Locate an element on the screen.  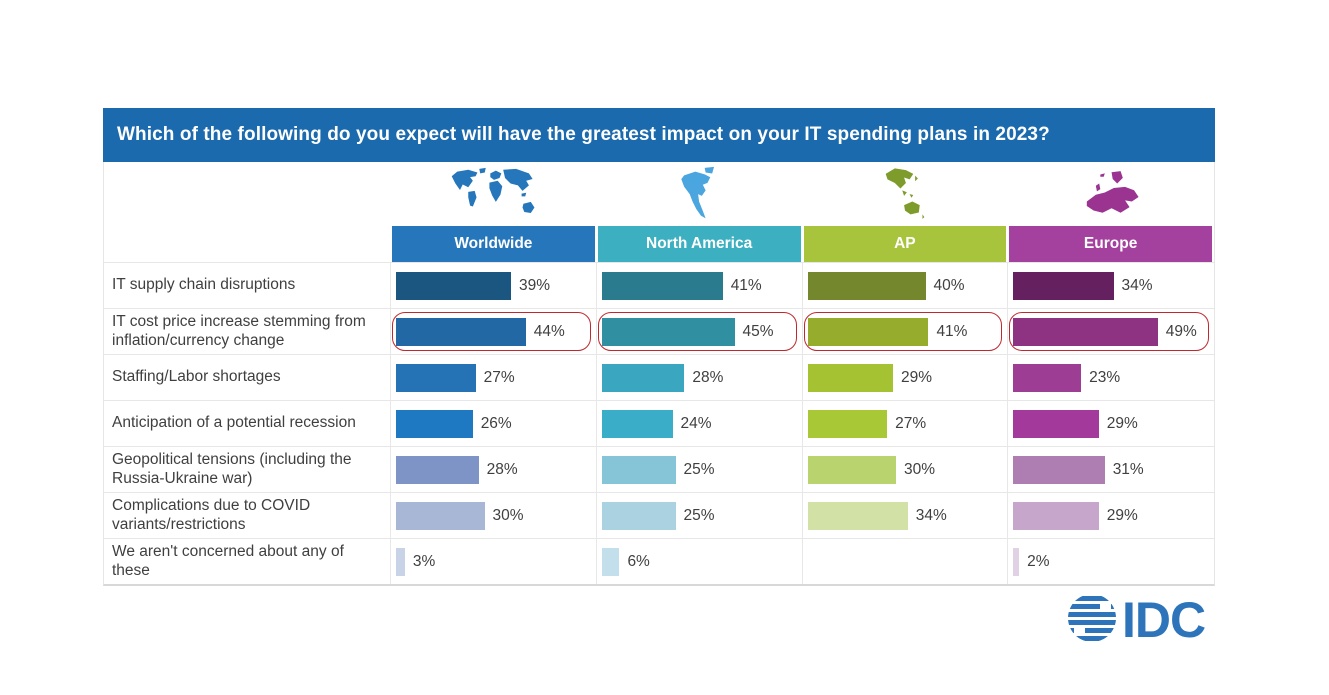
value-cell: 3% is located at coordinates (494, 561).